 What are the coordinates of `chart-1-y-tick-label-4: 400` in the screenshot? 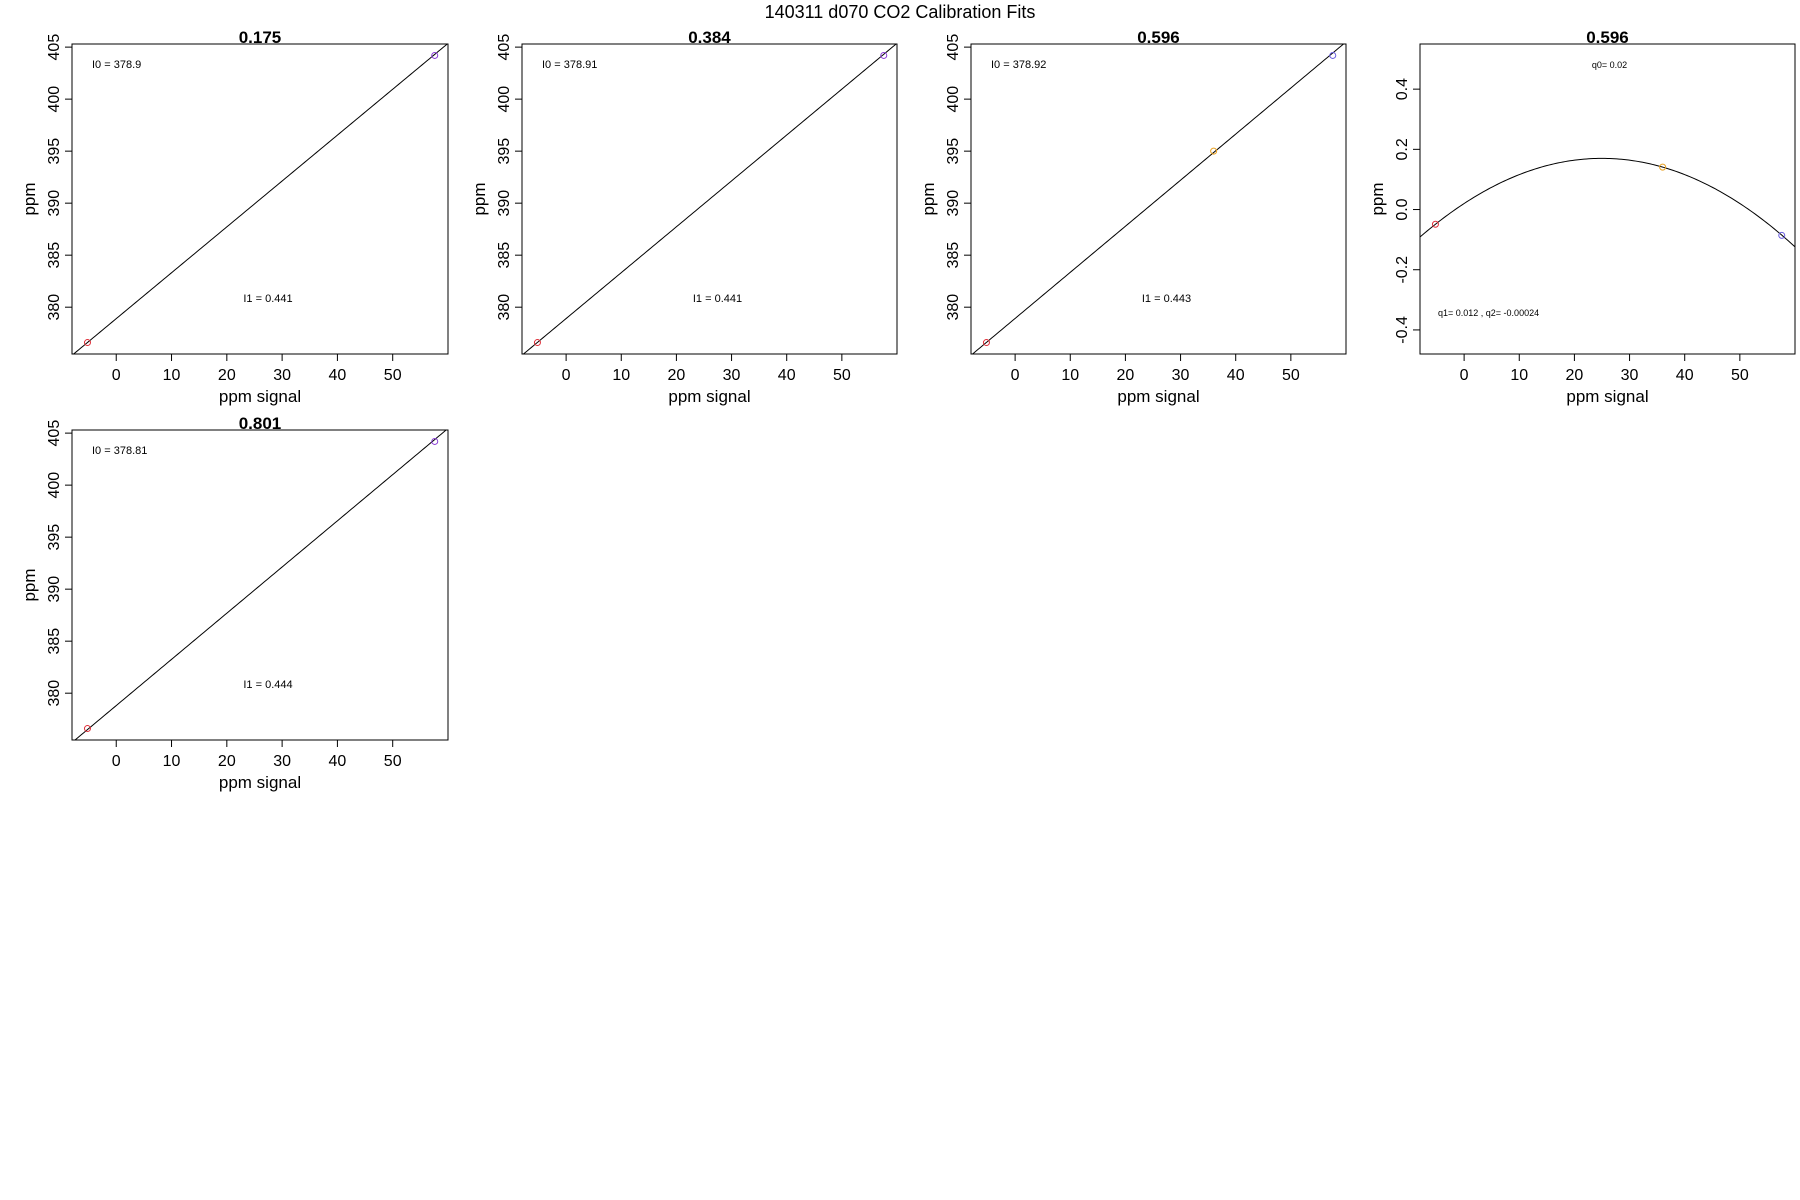 It's located at (54, 99).